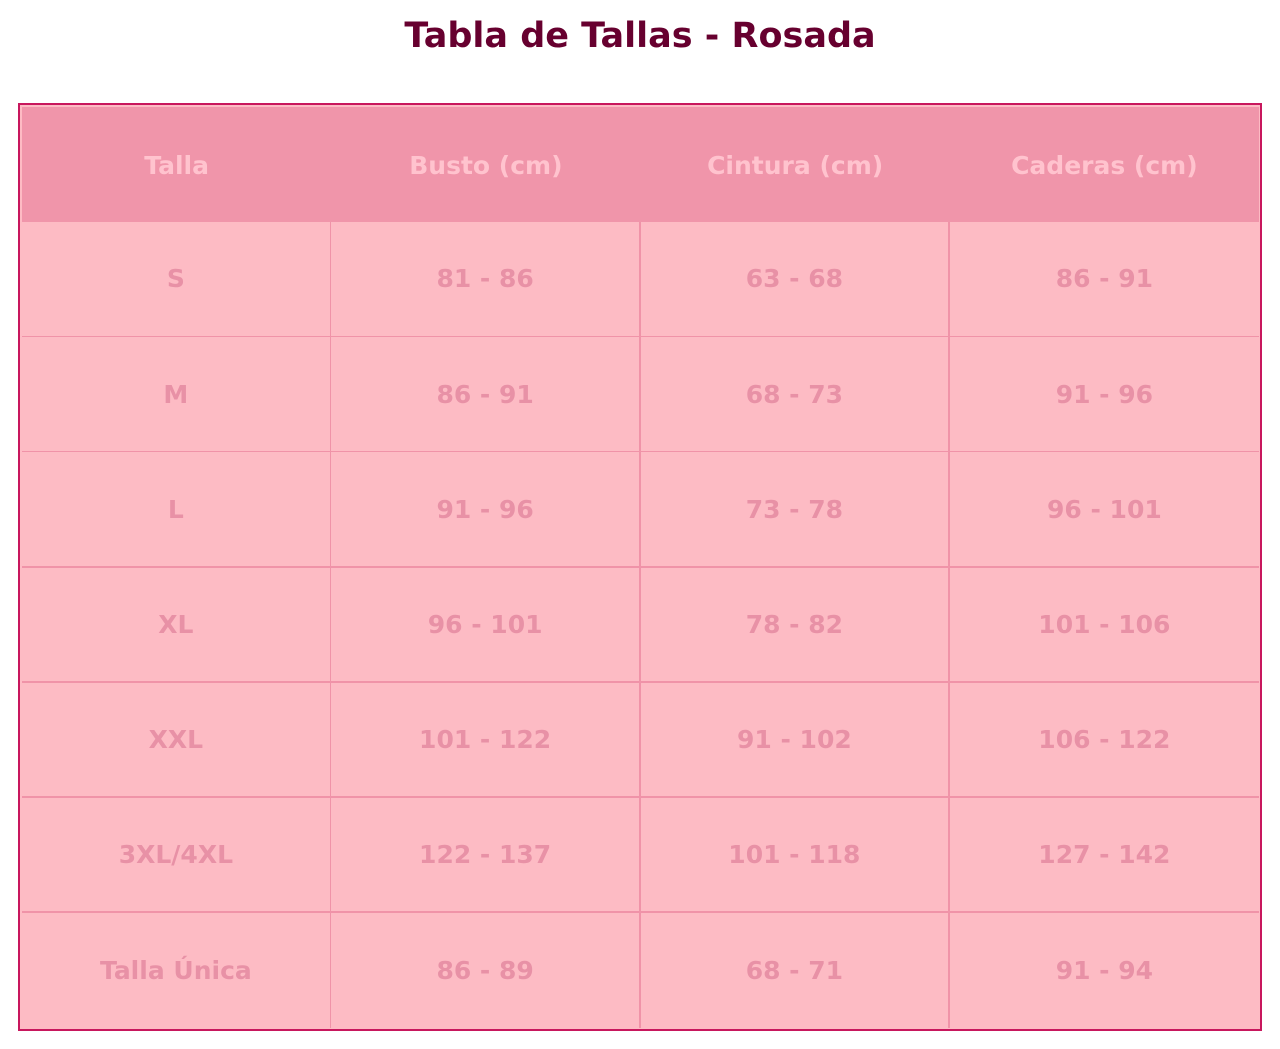 The width and height of the screenshot is (1280, 1049). Describe the element at coordinates (1104, 856) in the screenshot. I see `measurement-cell: 127 - 142` at that location.